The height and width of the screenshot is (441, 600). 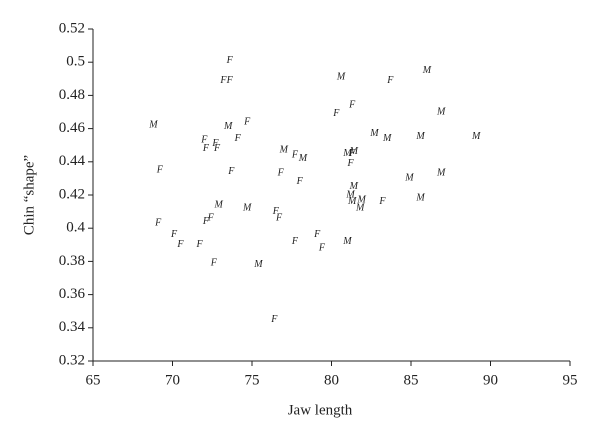 What do you see at coordinates (411, 380) in the screenshot?
I see `x-tick-label: 85` at bounding box center [411, 380].